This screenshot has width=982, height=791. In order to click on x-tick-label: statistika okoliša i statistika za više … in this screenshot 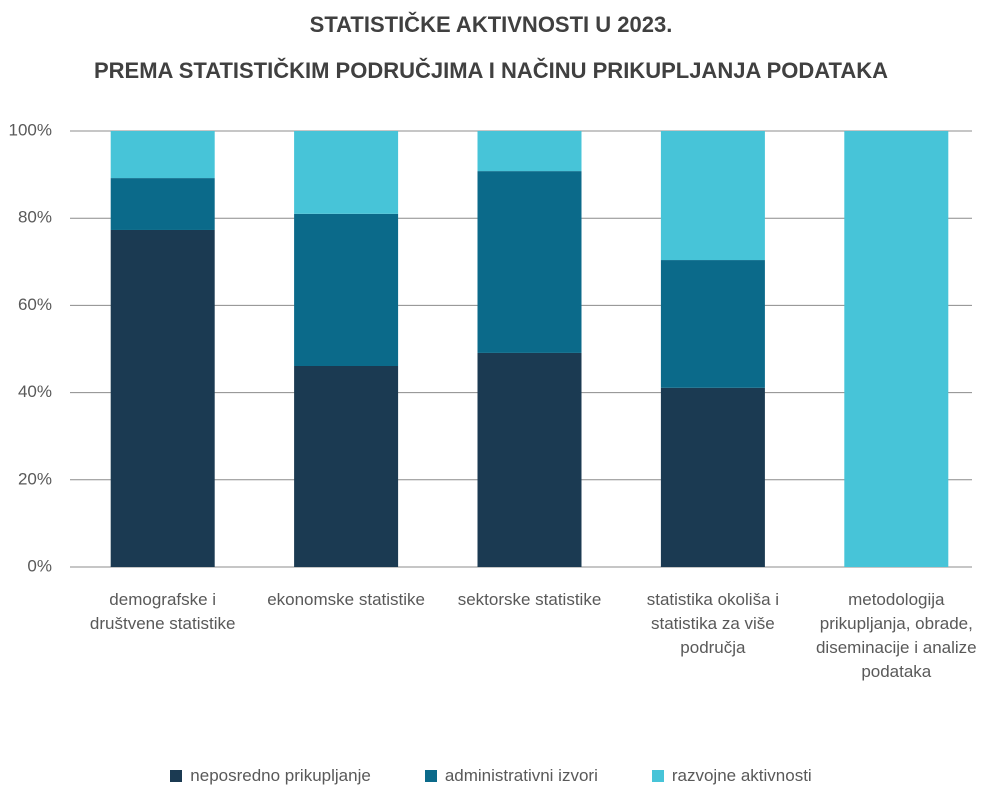, I will do `click(713, 623)`.